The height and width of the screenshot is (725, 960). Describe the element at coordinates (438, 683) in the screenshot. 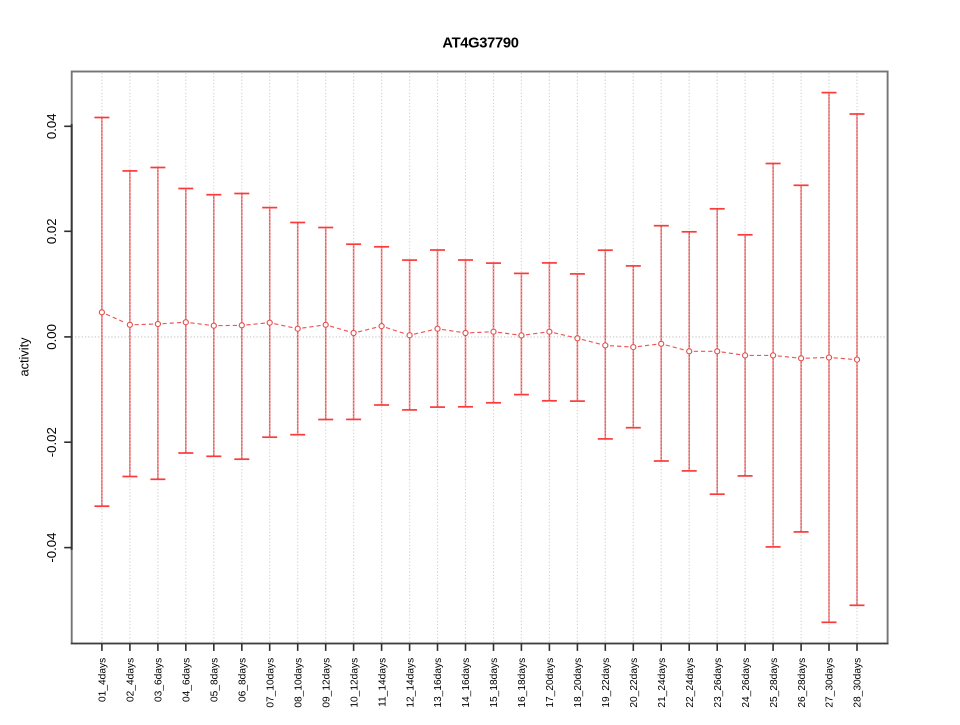

I see `svg-text: 13_16days` at that location.